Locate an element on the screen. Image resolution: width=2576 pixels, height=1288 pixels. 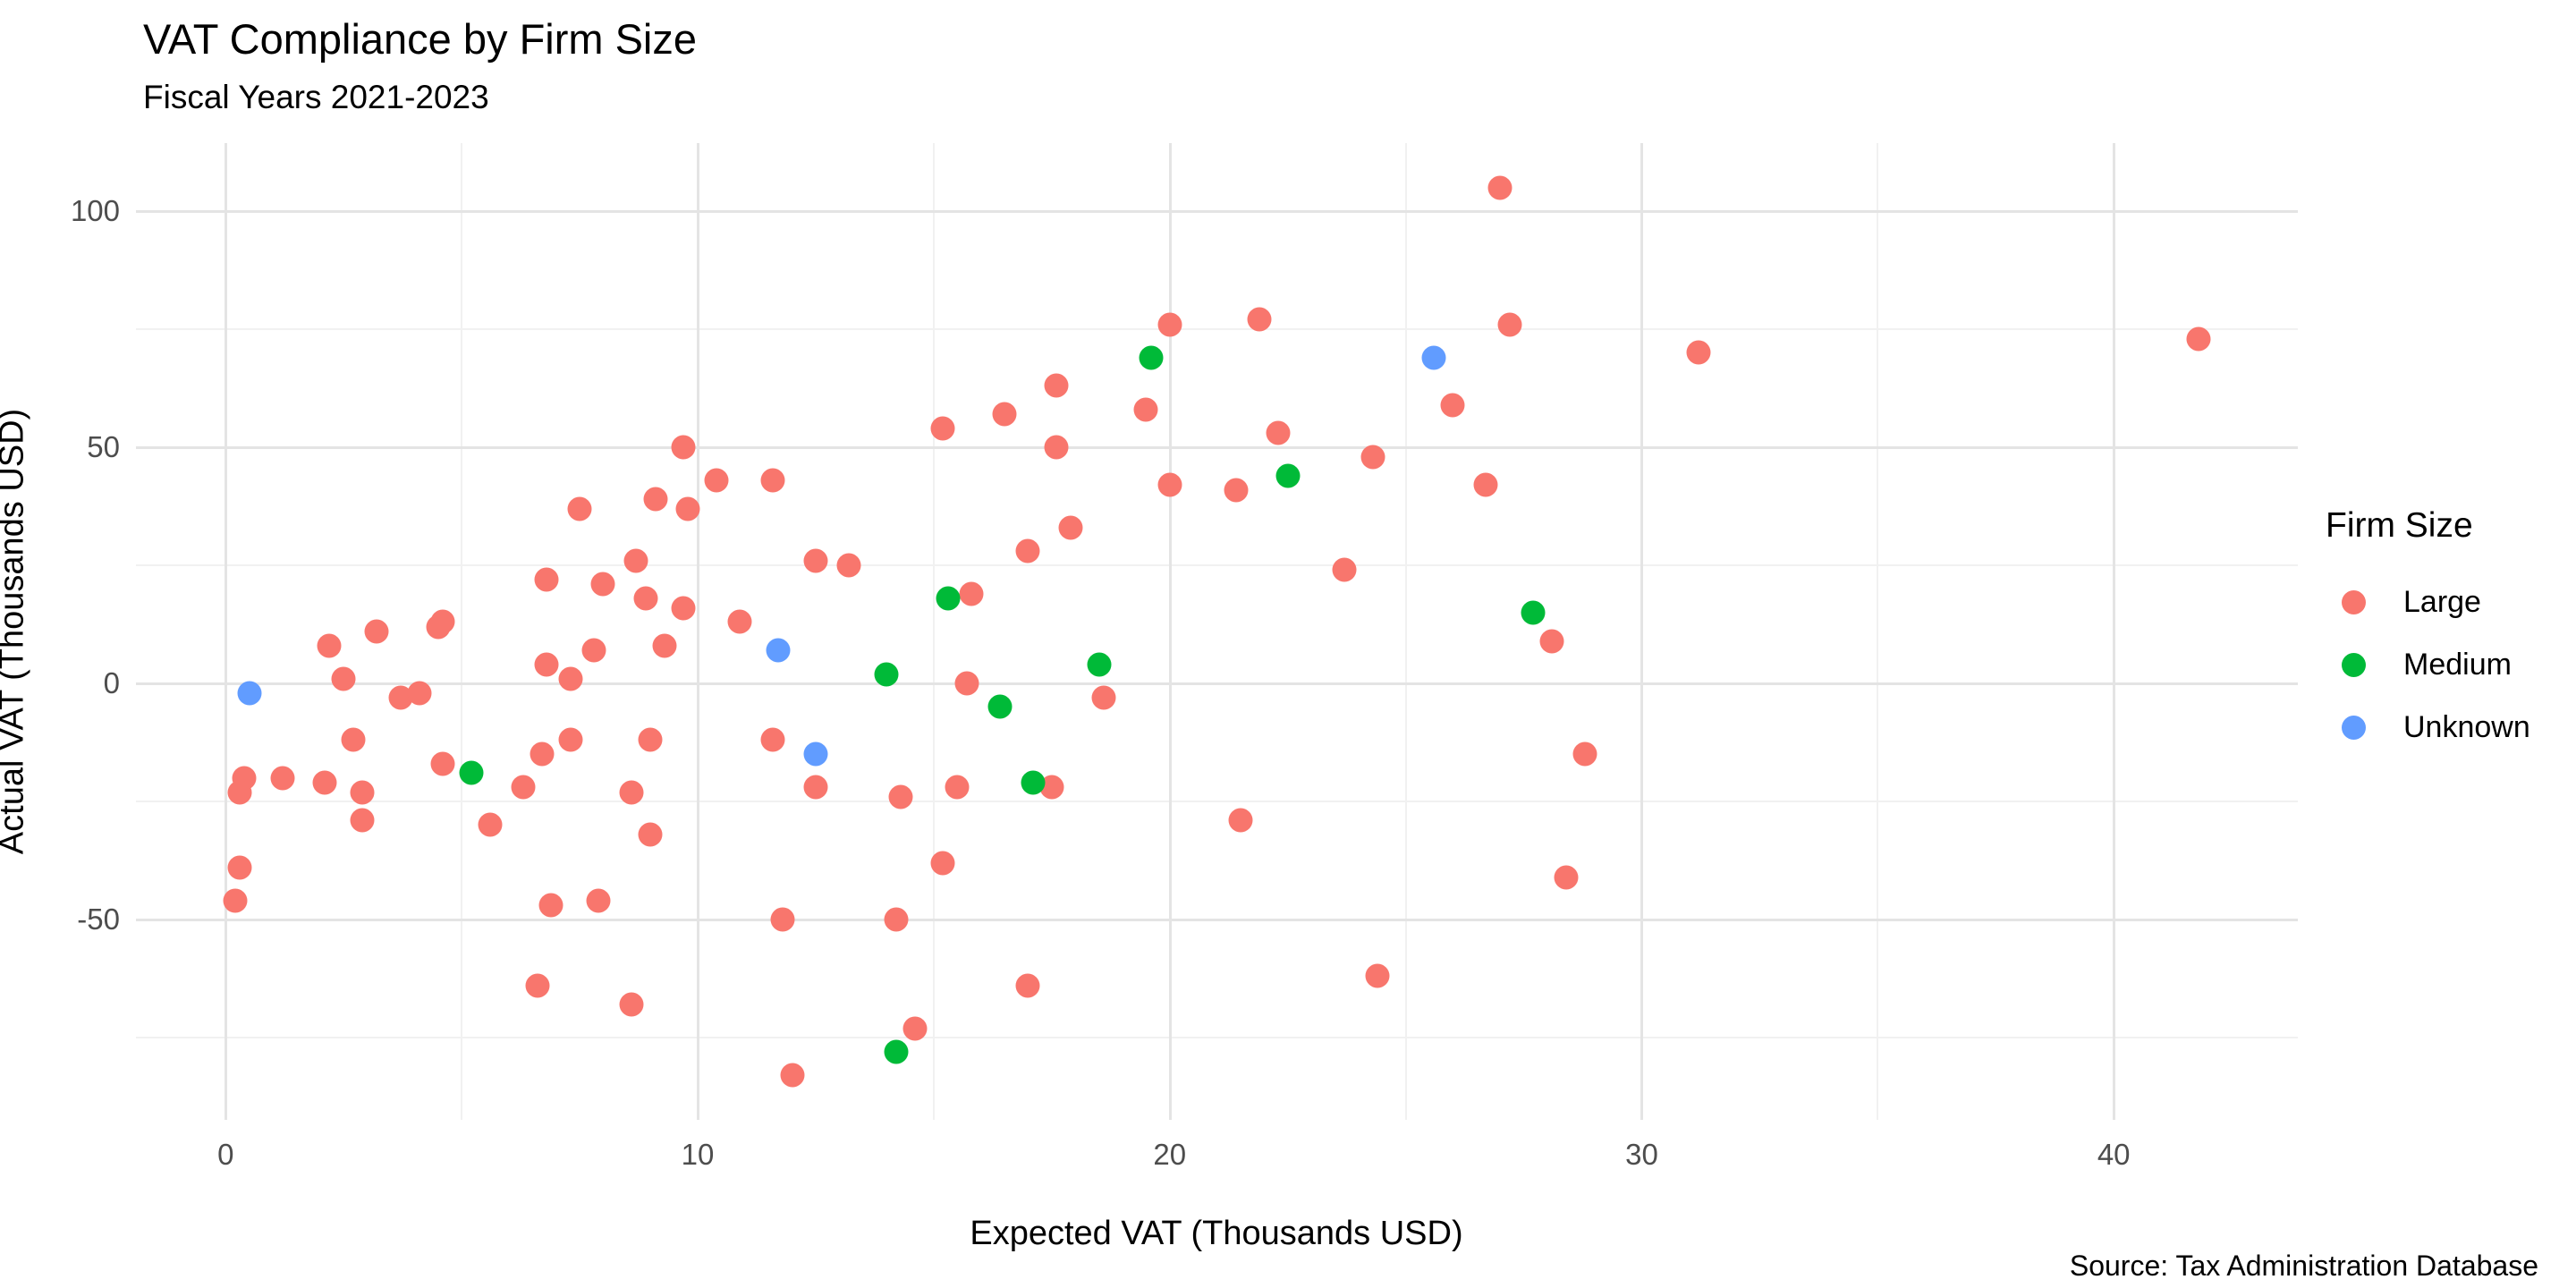
legend-label: Unknown is located at coordinates (2466, 726).